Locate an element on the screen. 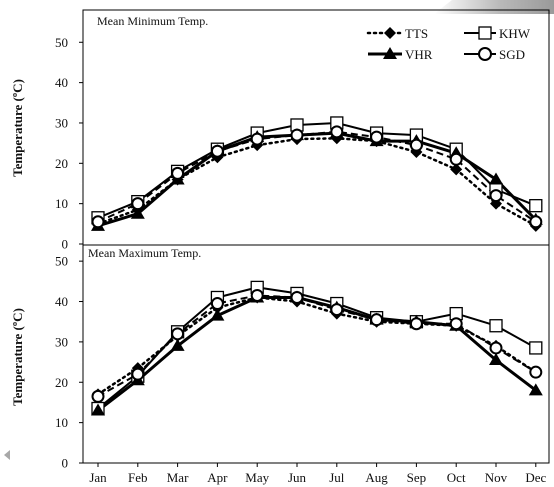 The height and width of the screenshot is (487, 554). marker-khw-bottom-nov is located at coordinates (496, 326).